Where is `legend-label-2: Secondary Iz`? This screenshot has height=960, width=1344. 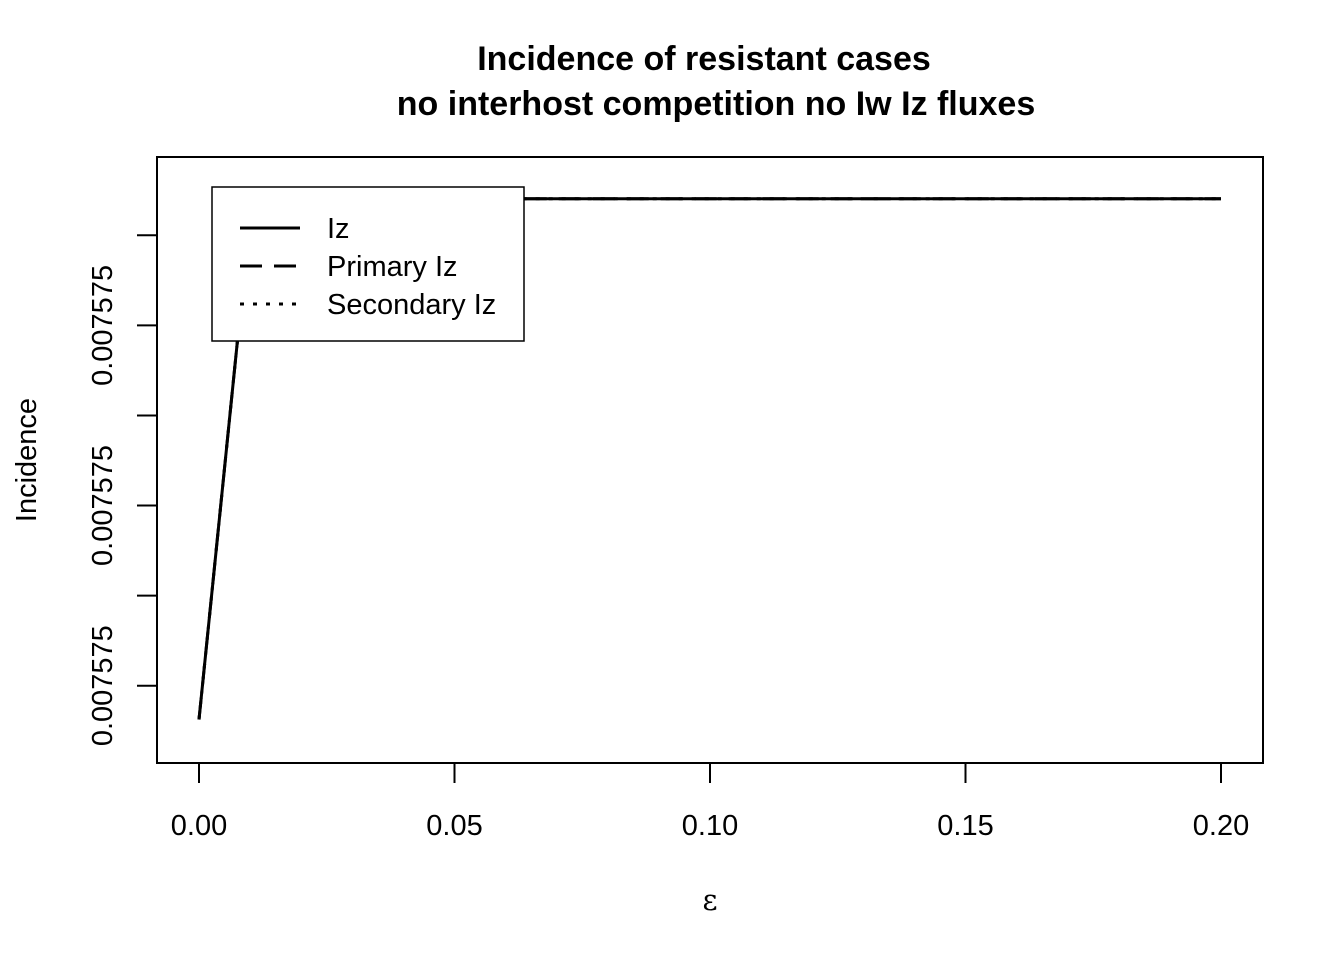
legend-label-2: Secondary Iz is located at coordinates (411, 305).